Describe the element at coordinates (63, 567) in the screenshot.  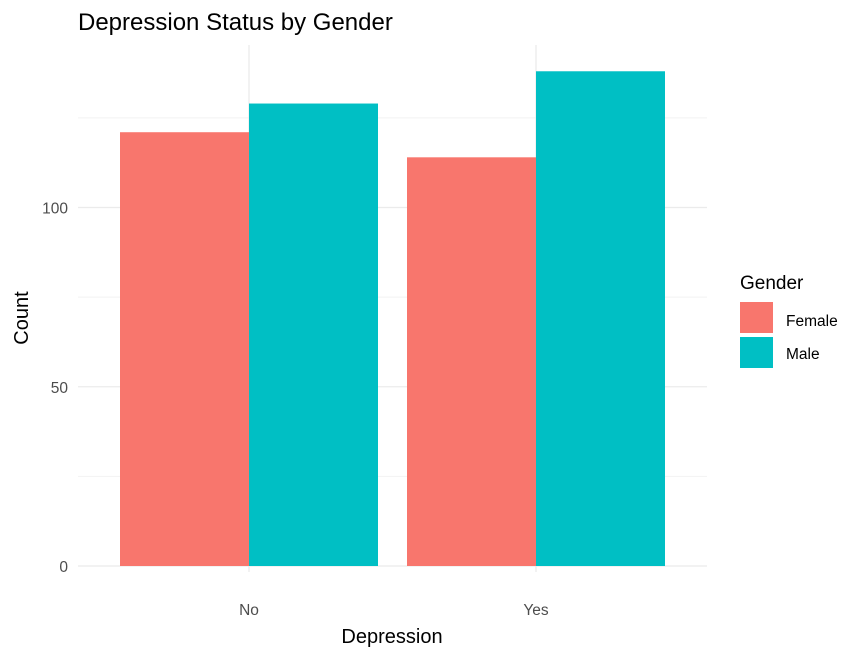
I see `y-tick-label: 0` at that location.